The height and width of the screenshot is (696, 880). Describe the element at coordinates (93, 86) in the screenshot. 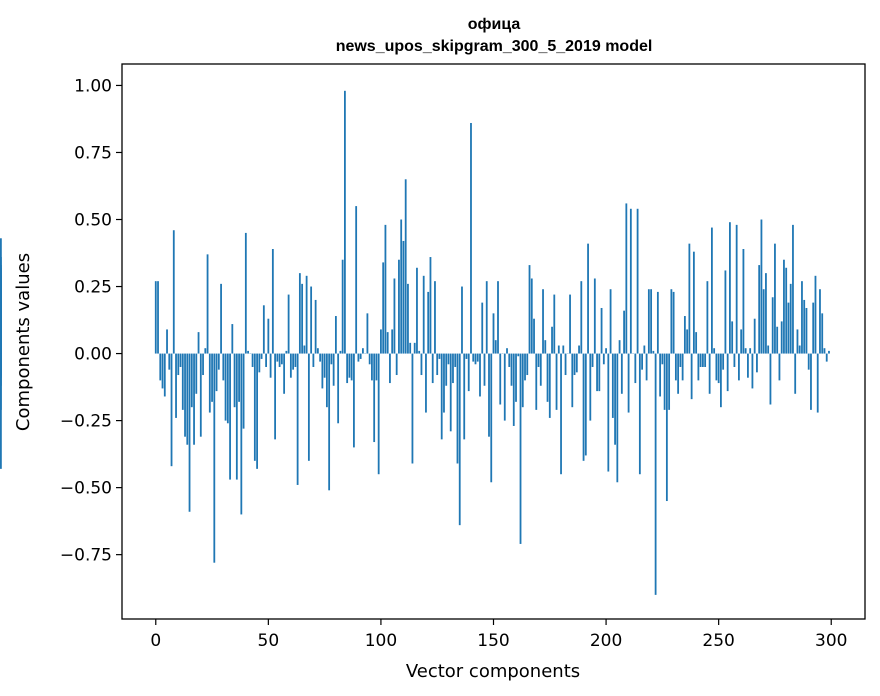

I see `y-tick-label: 1.00` at that location.